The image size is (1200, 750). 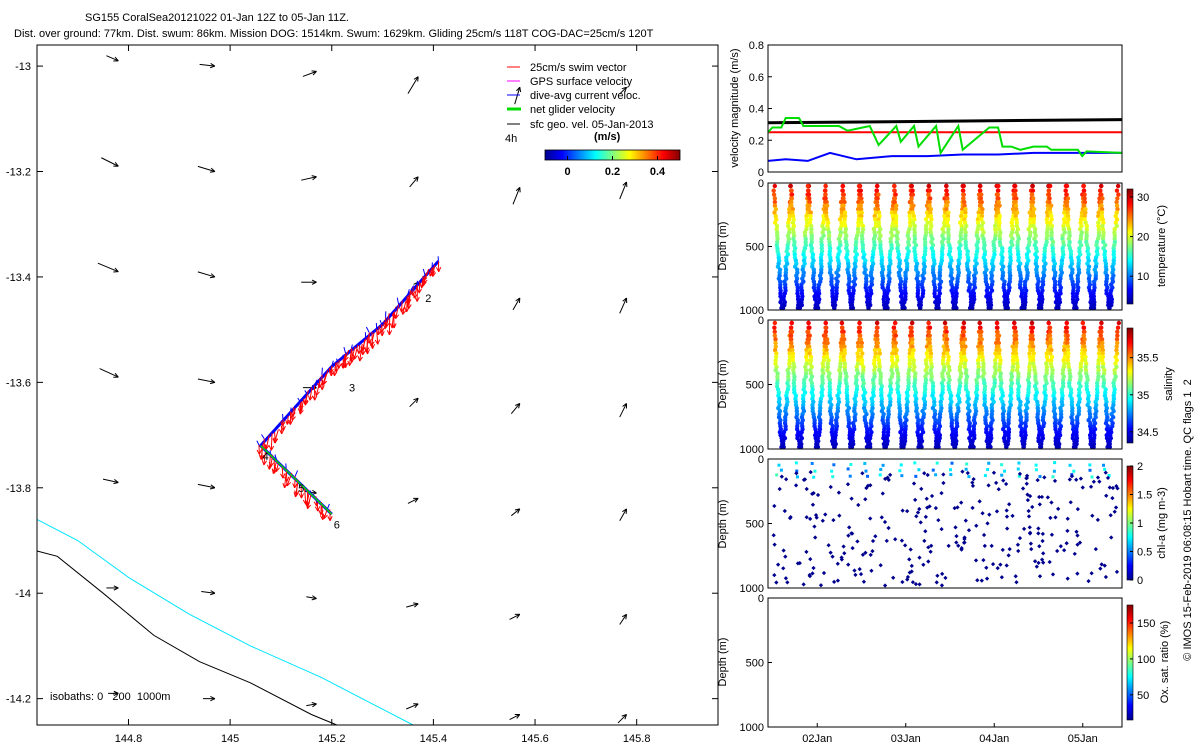 What do you see at coordinates (756, 46) in the screenshot?
I see `vel-yticks-label: 0.8` at bounding box center [756, 46].